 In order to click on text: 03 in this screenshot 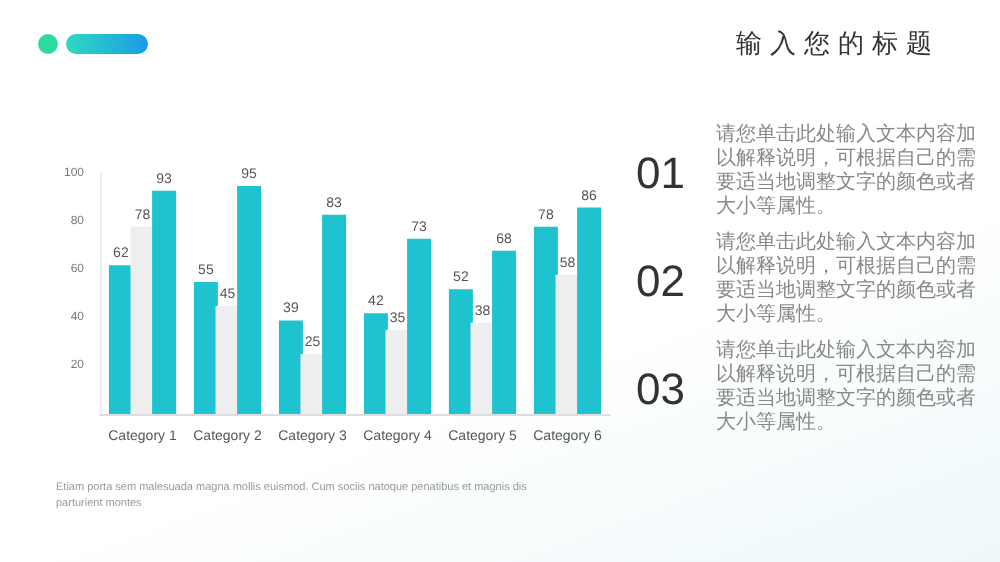, I will do `click(660, 390)`.